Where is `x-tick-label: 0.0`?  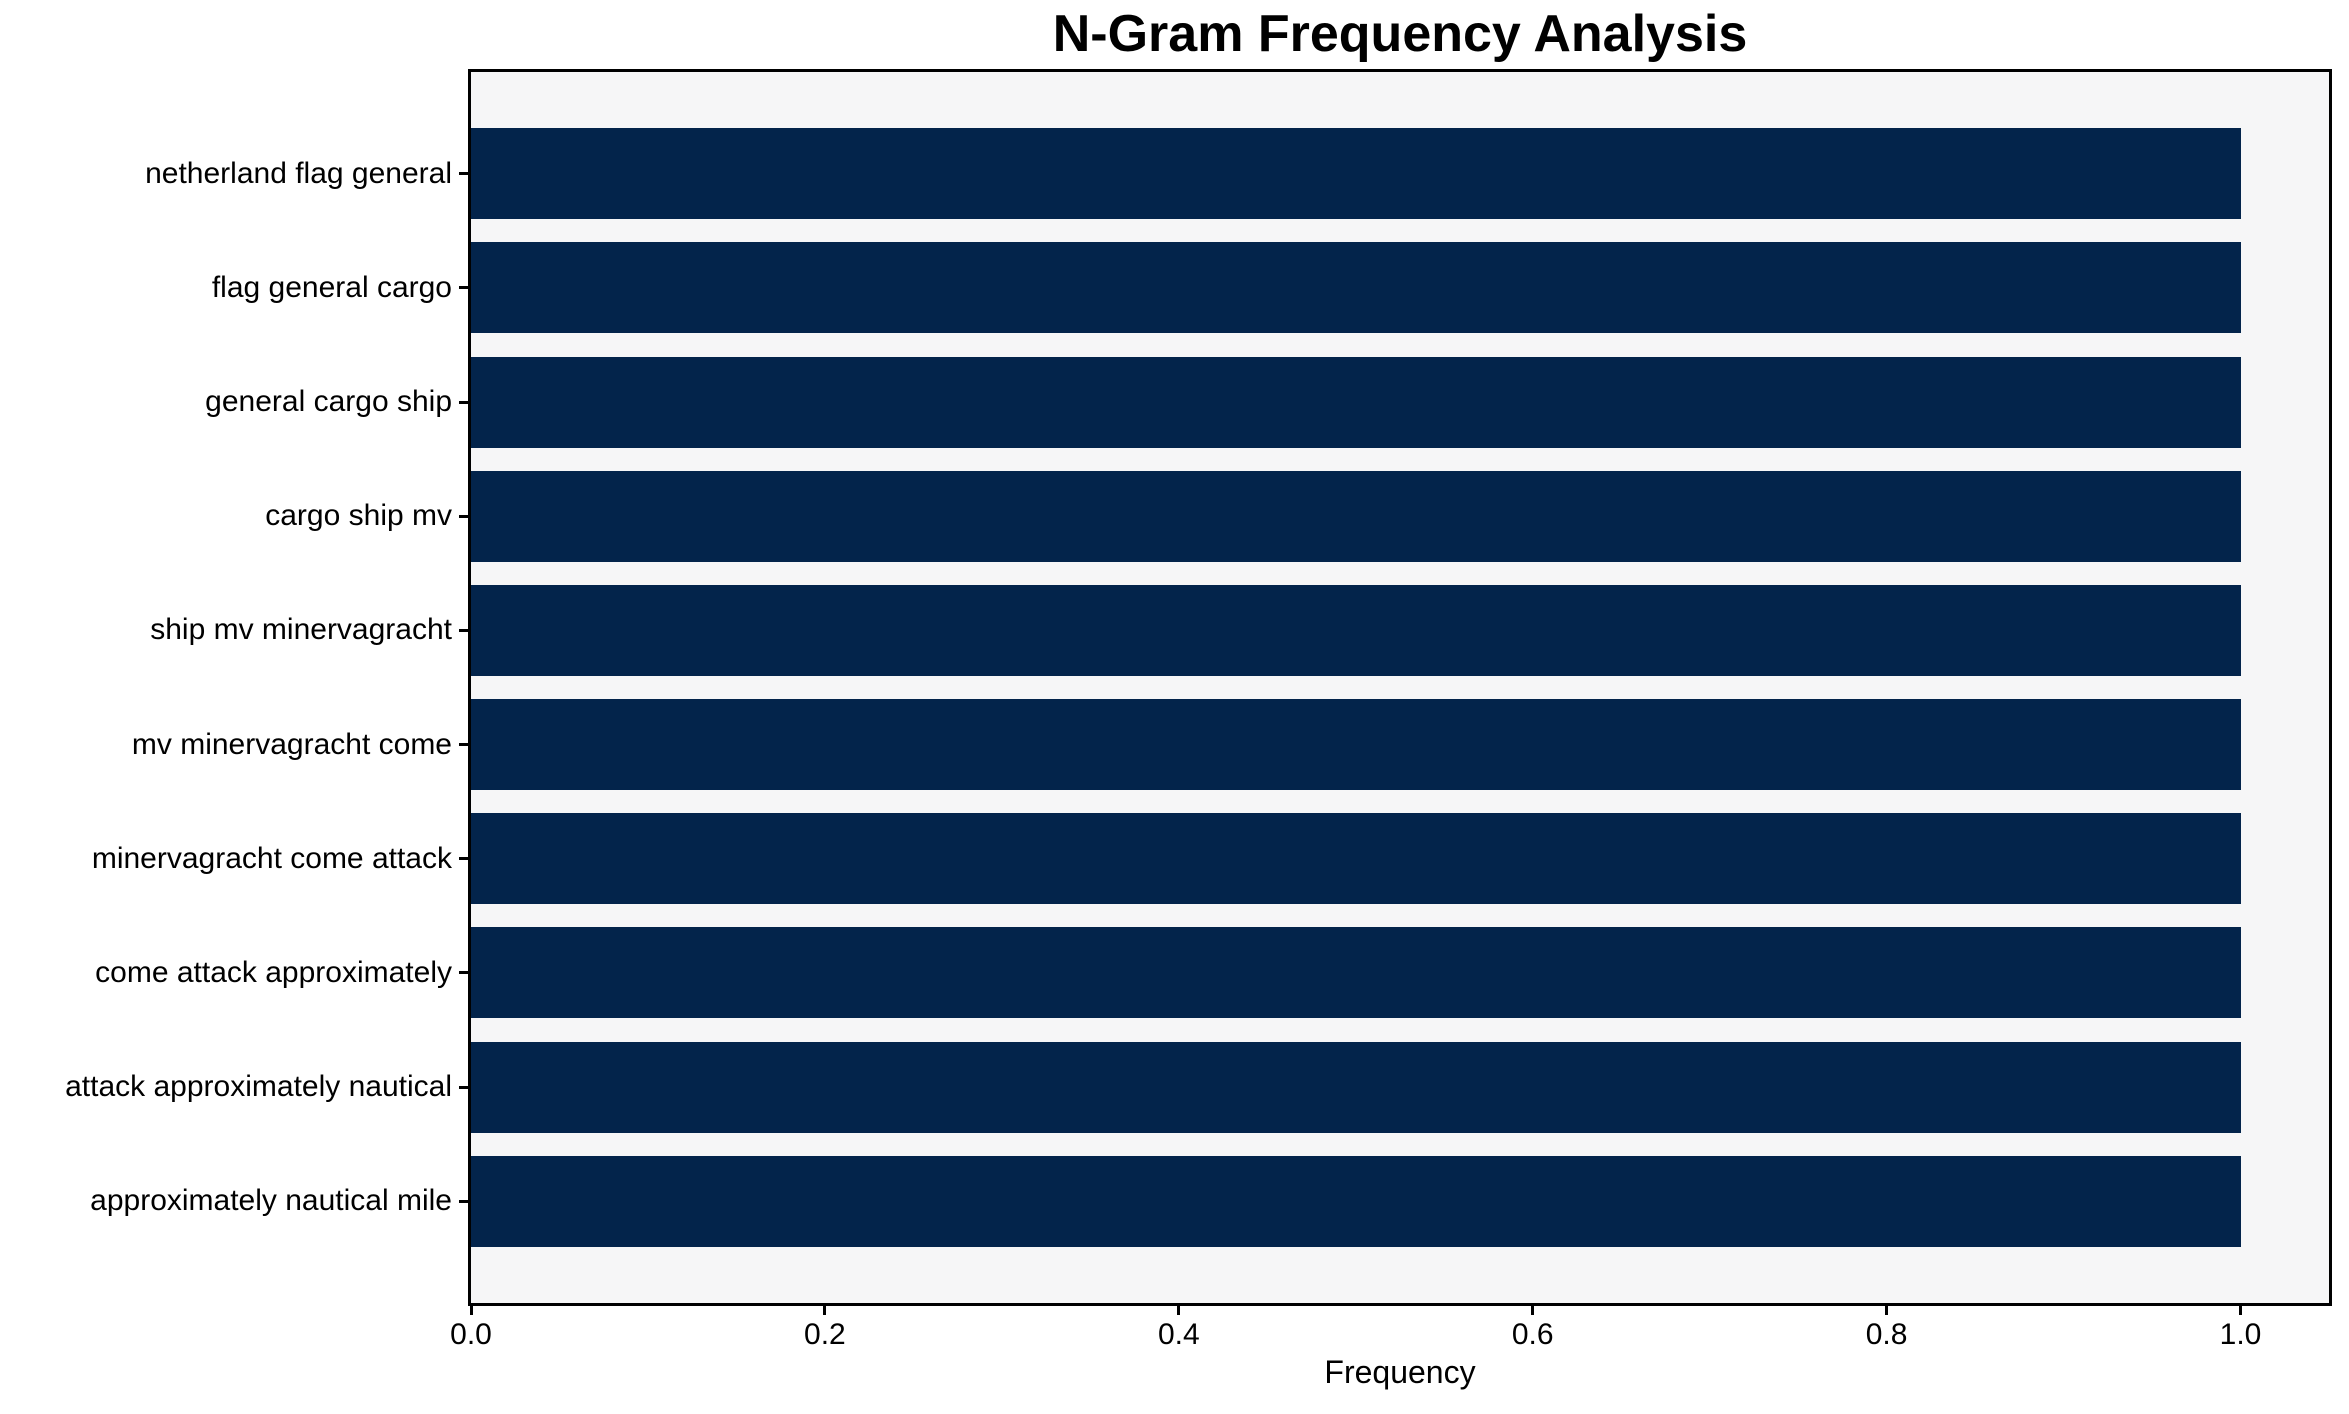
x-tick-label: 0.0 is located at coordinates (471, 1334).